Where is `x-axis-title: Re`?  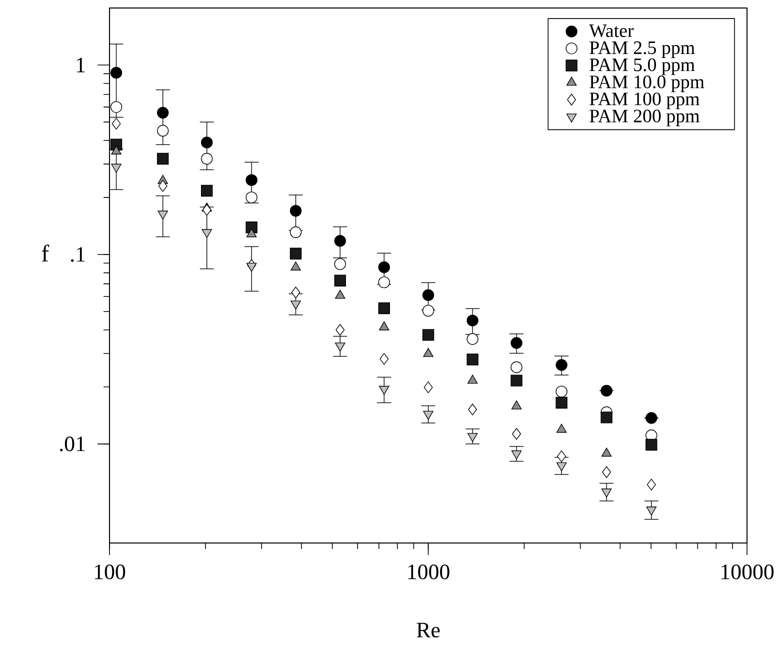 x-axis-title: Re is located at coordinates (428, 630).